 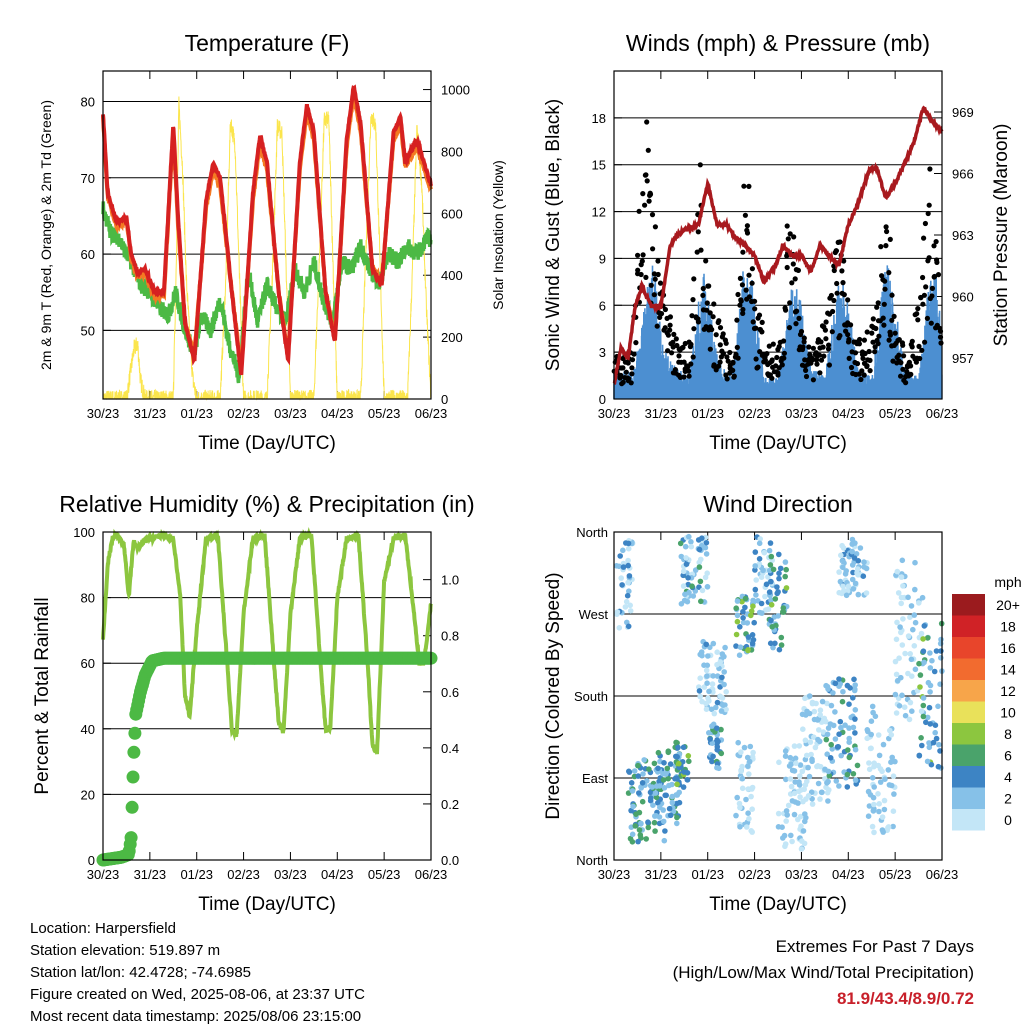 What do you see at coordinates (602, 305) in the screenshot?
I see `winds-ytick-label: 6` at bounding box center [602, 305].